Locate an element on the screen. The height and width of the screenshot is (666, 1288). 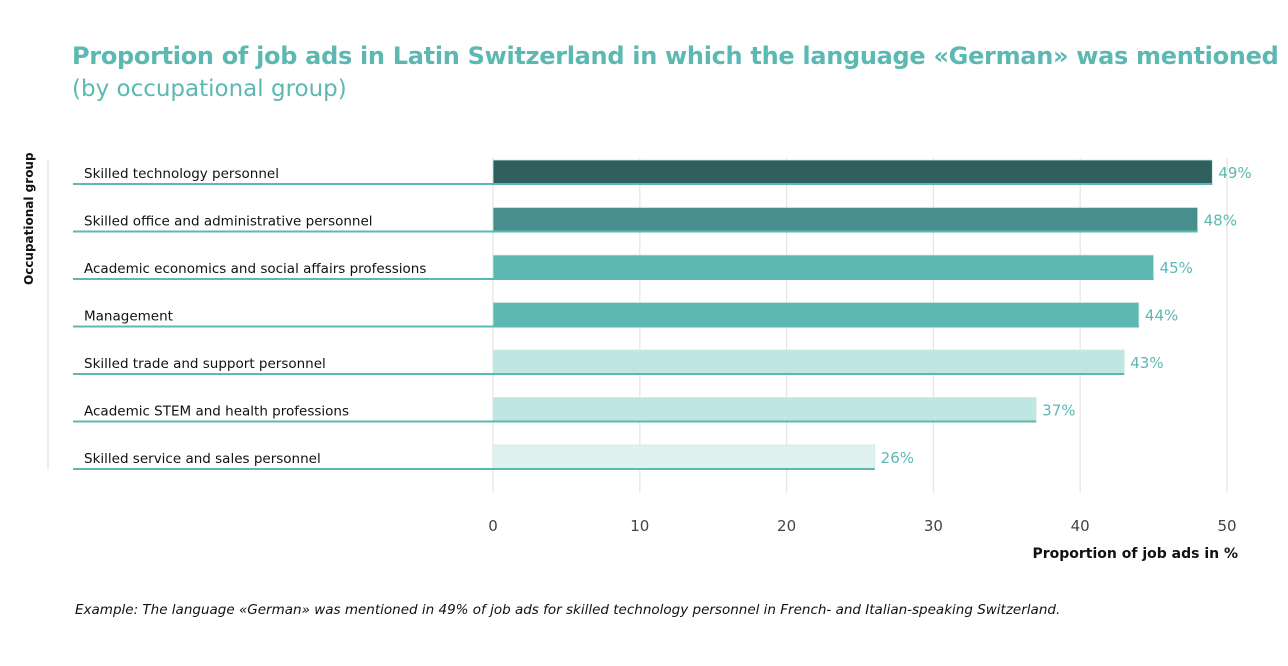
value-label: 37% is located at coordinates (1058, 411).